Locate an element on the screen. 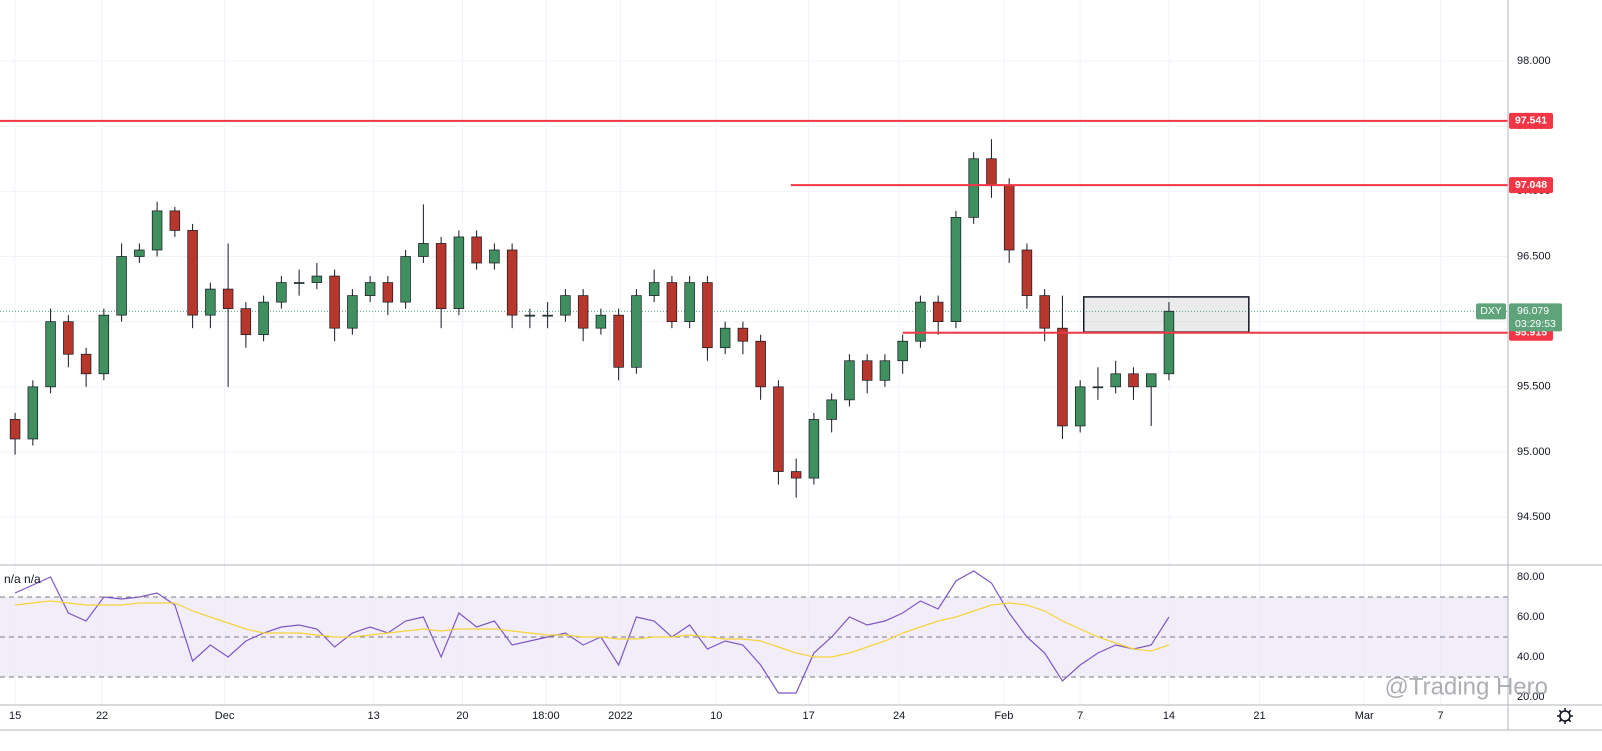 Image resolution: width=1602 pixels, height=751 pixels. rsi-band is located at coordinates (754, 637).